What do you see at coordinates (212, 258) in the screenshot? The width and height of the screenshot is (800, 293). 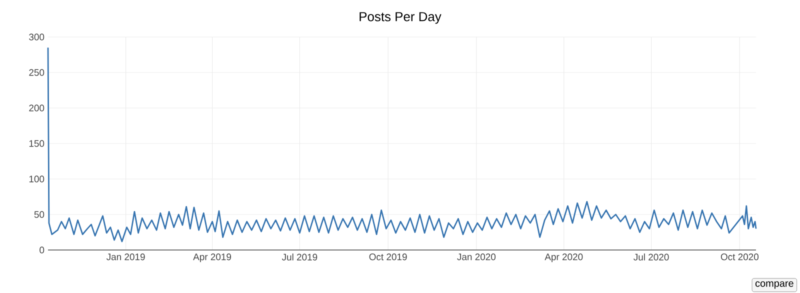 I see `x-tick-label: Apr 2019` at bounding box center [212, 258].